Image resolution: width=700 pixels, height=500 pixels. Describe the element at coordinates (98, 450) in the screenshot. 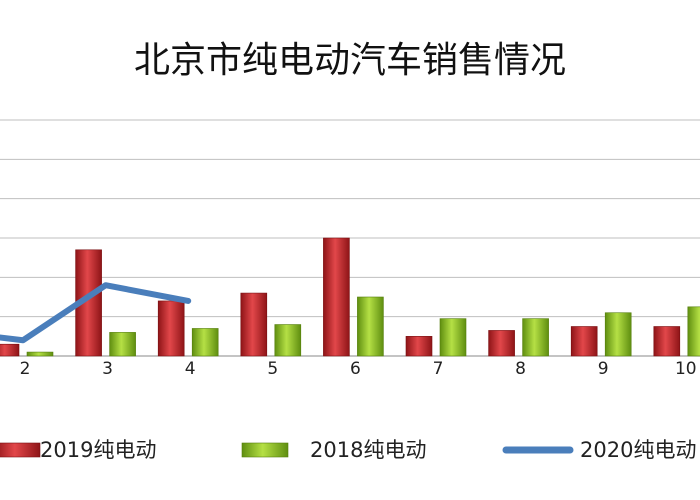

I see `legend-label: 2019纯电动` at that location.